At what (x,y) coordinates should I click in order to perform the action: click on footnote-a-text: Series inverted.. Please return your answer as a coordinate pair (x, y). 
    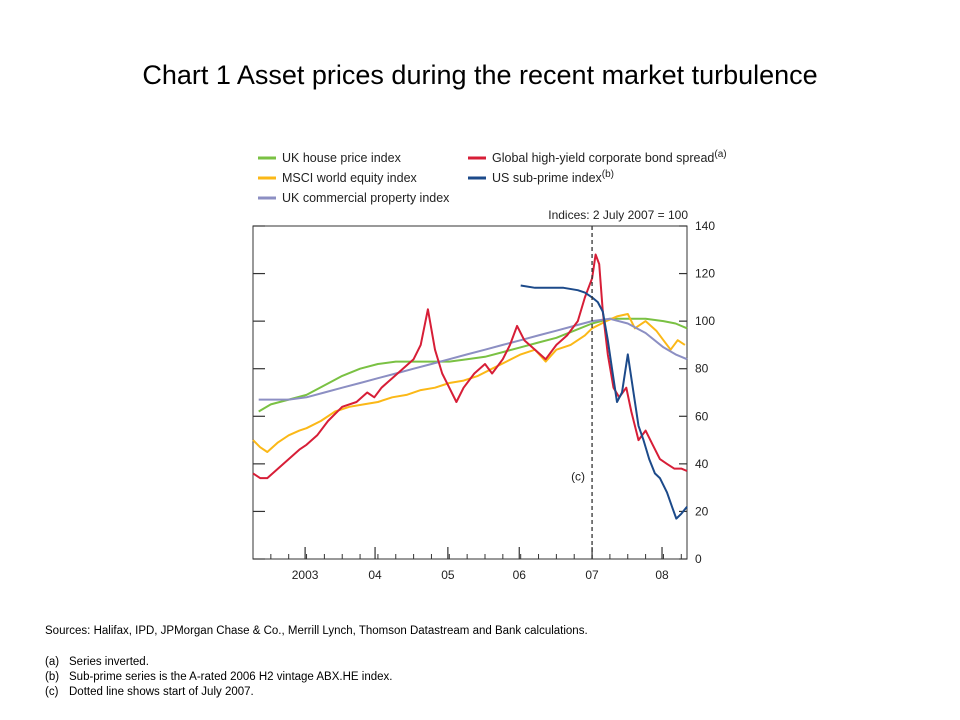
    Looking at the image, I should click on (109, 662).